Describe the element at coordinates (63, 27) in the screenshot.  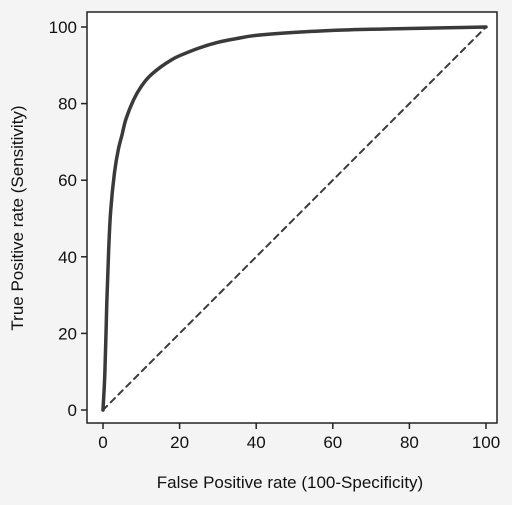
I see `y-tick-label: 100` at that location.